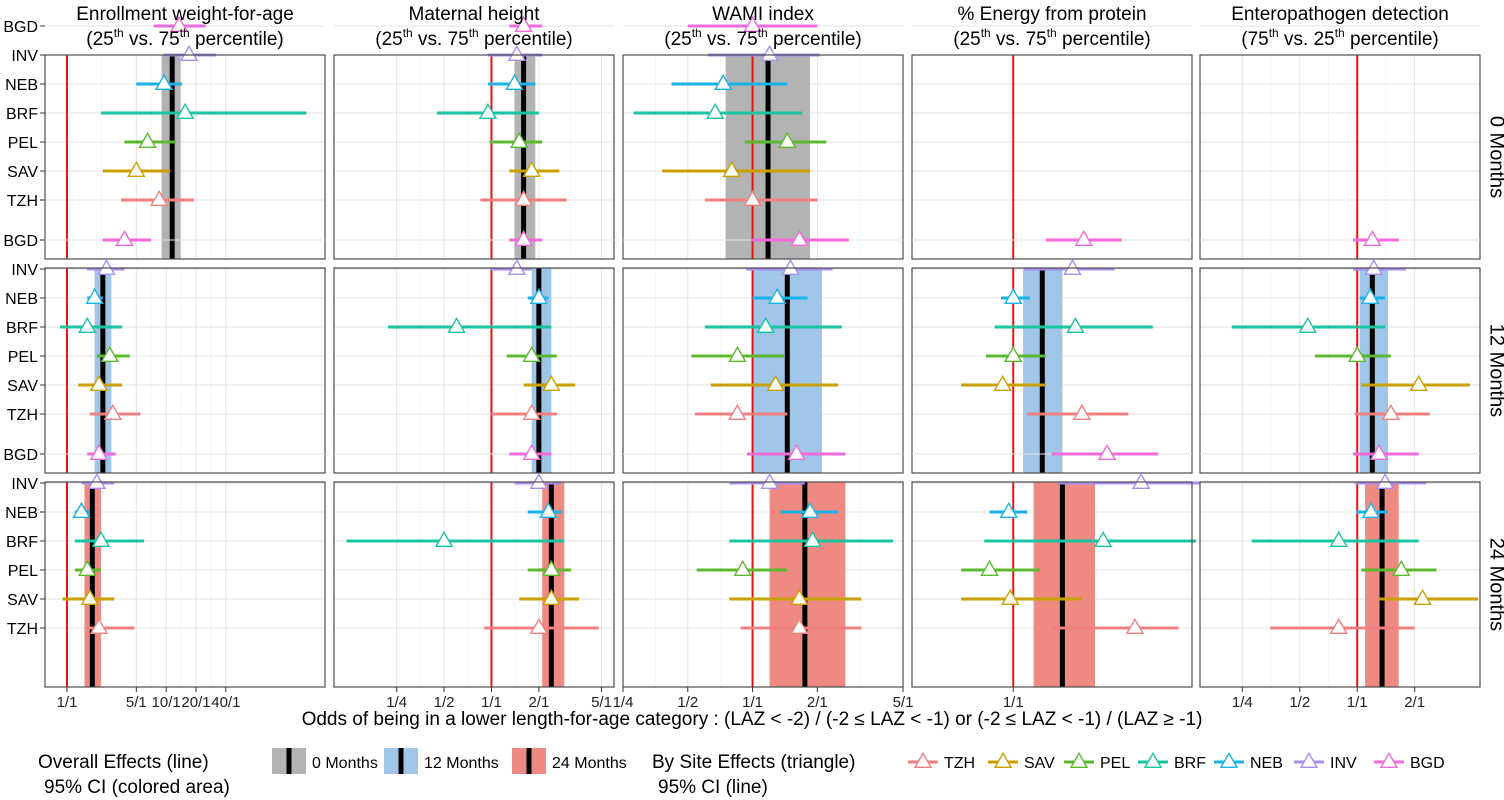  I want to click on x-tick-label: 20/1, so click(195, 702).